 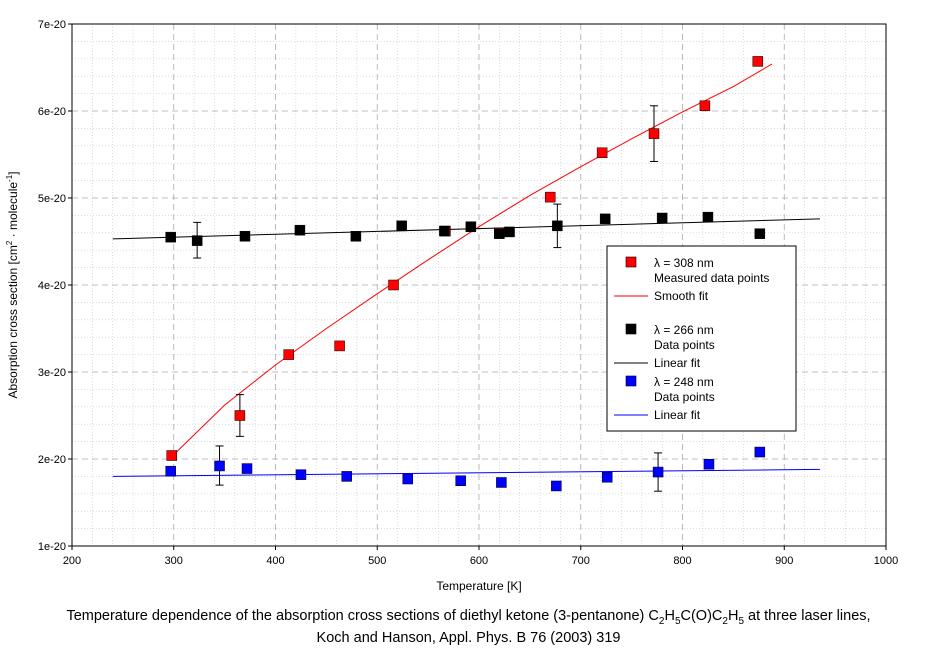 What do you see at coordinates (682, 561) in the screenshot?
I see `x-tick-label: 800` at bounding box center [682, 561].